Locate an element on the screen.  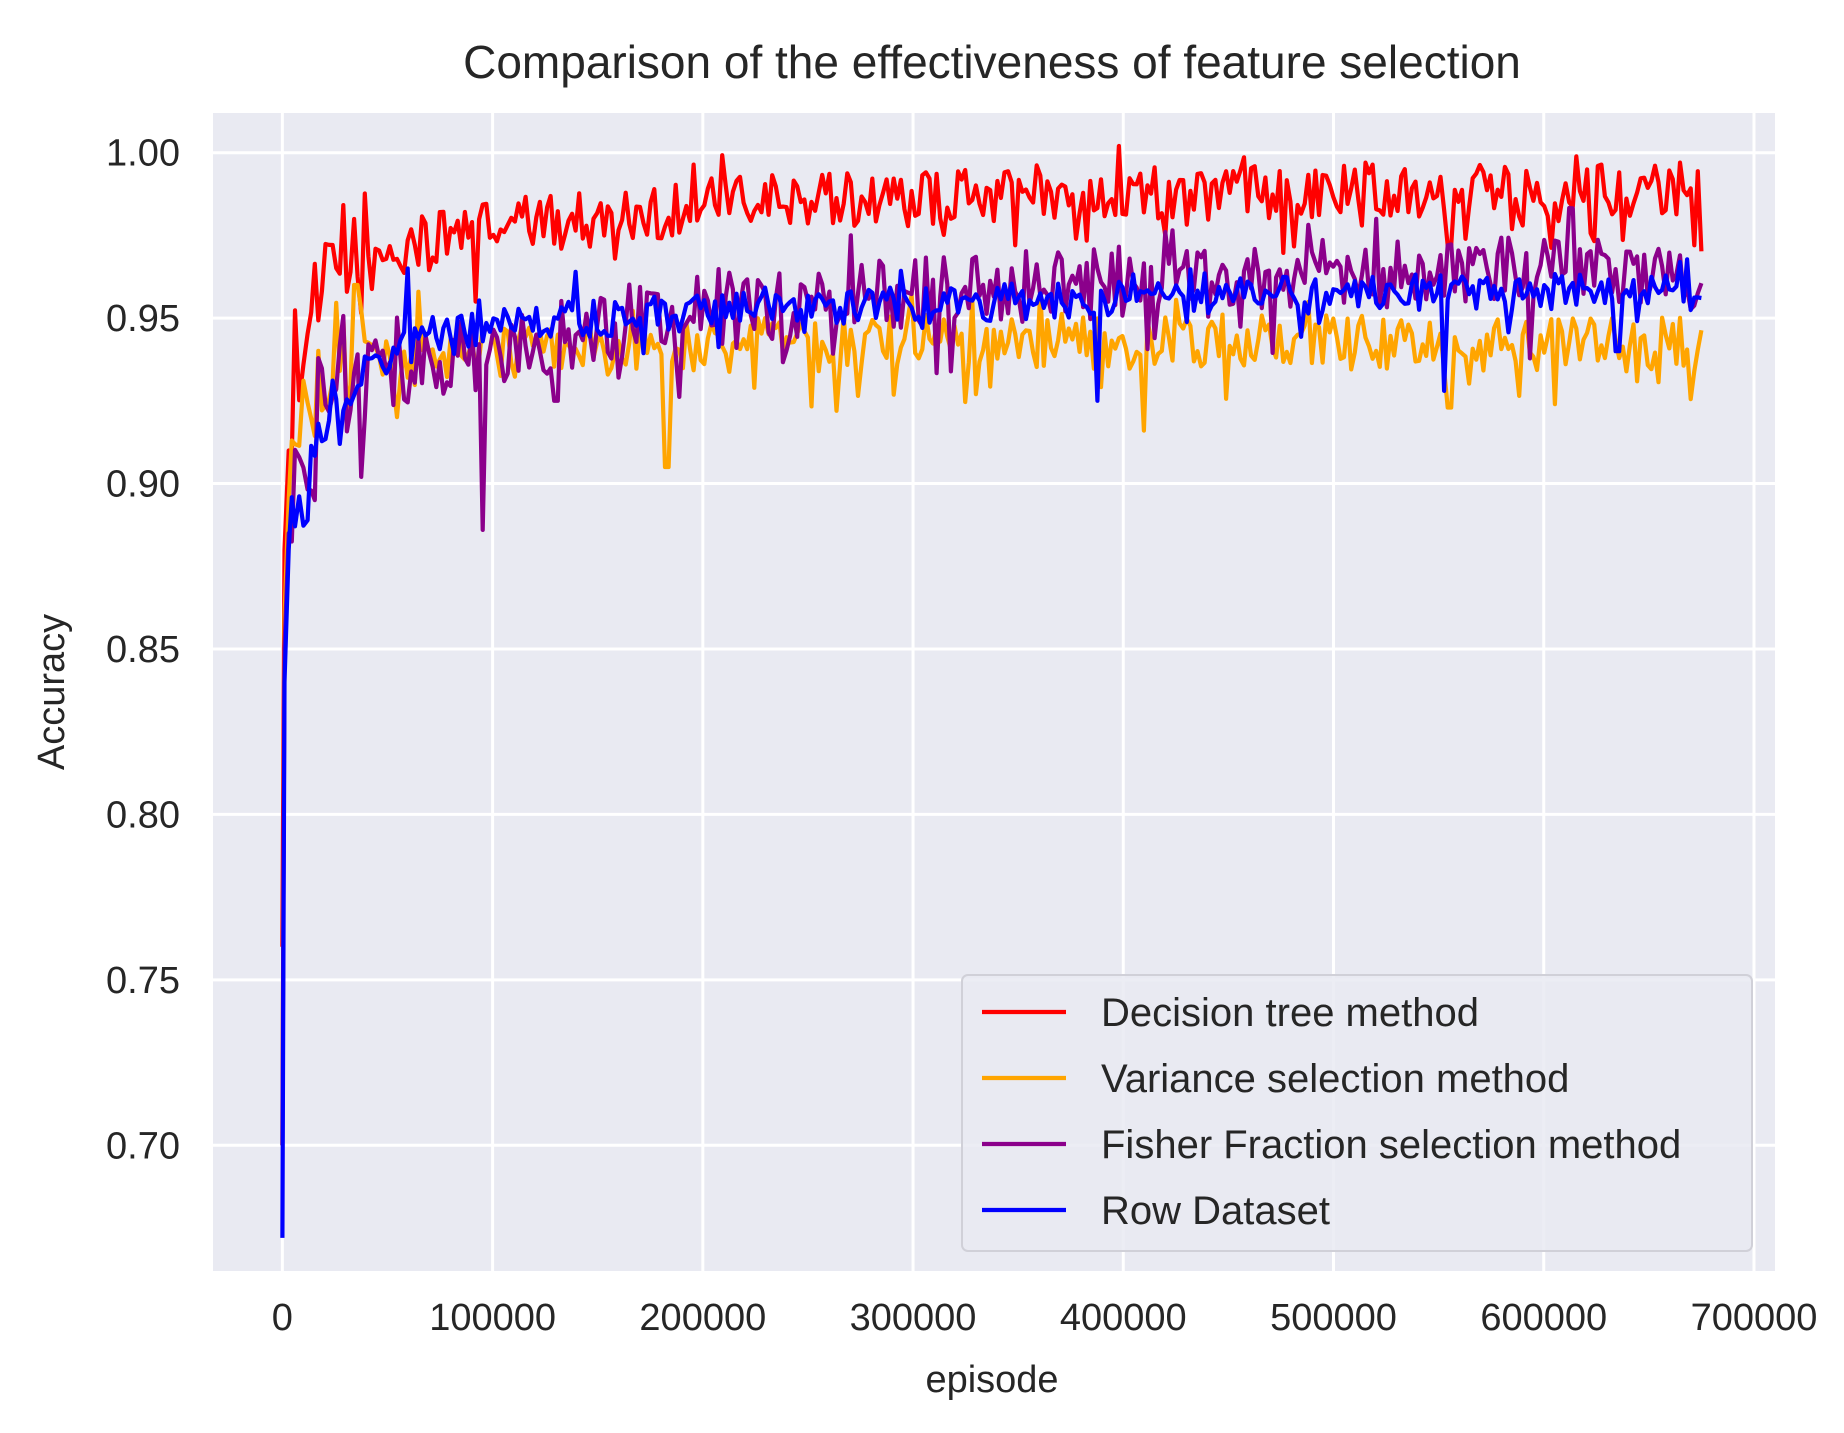
y-tick-label: 1.00 is located at coordinates (143, 154).